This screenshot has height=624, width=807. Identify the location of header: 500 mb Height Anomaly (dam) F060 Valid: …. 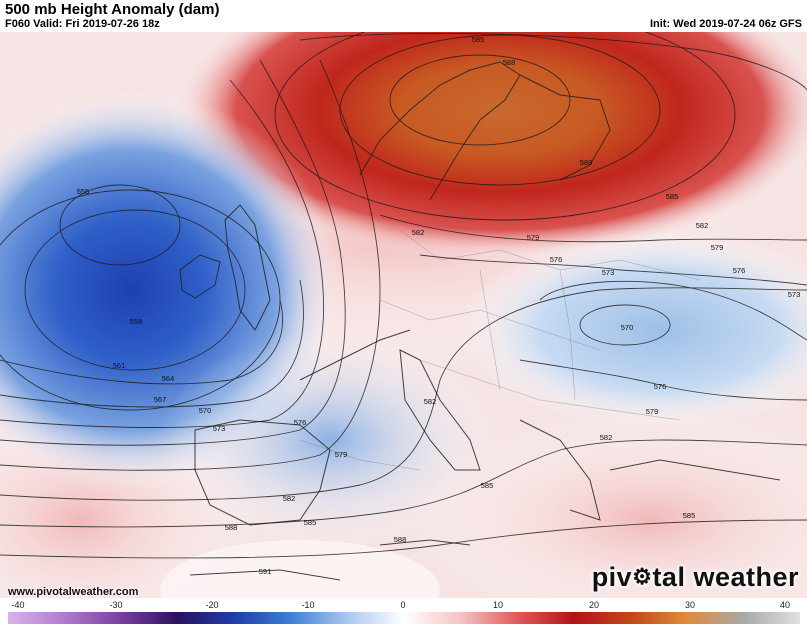
(403, 16).